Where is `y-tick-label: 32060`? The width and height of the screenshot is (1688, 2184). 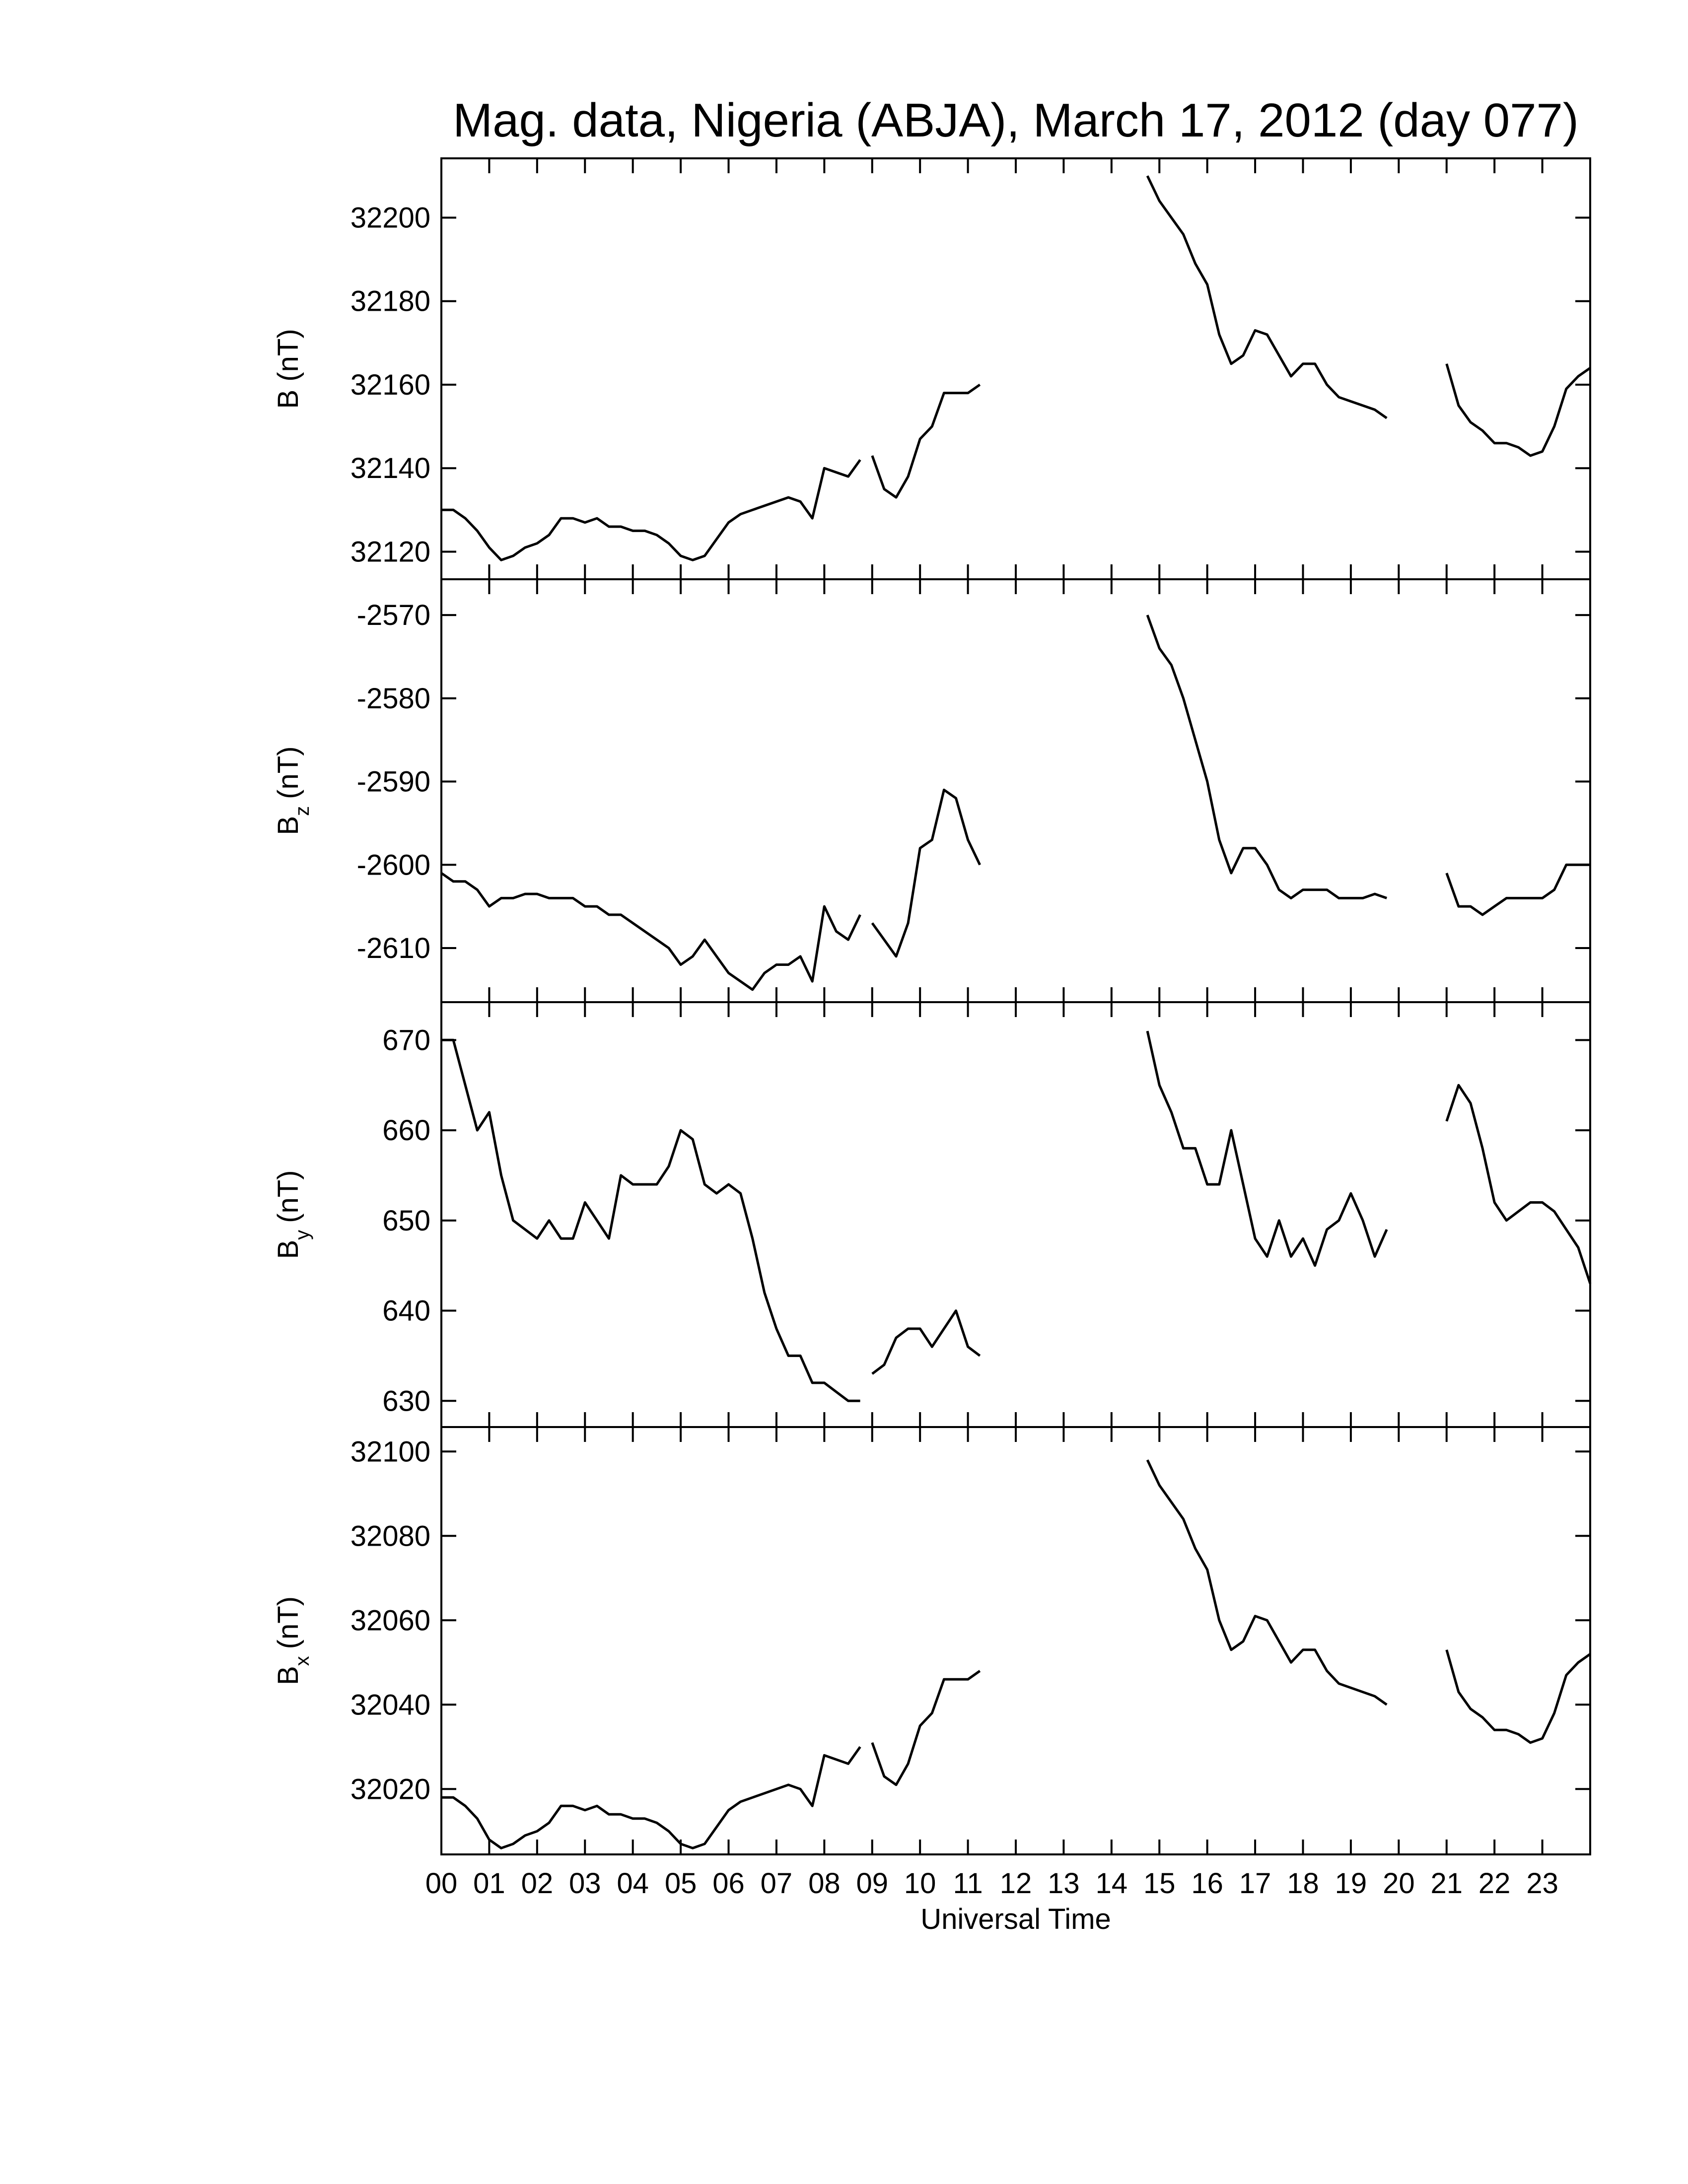 y-tick-label: 32060 is located at coordinates (390, 1620).